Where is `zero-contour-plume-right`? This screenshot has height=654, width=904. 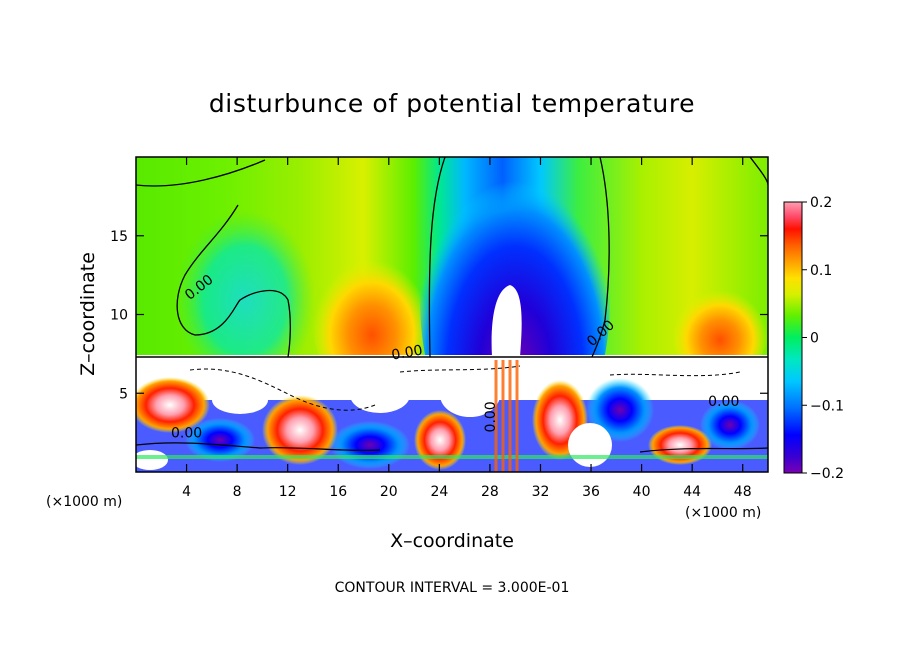 zero-contour-plume-right is located at coordinates (600, 257).